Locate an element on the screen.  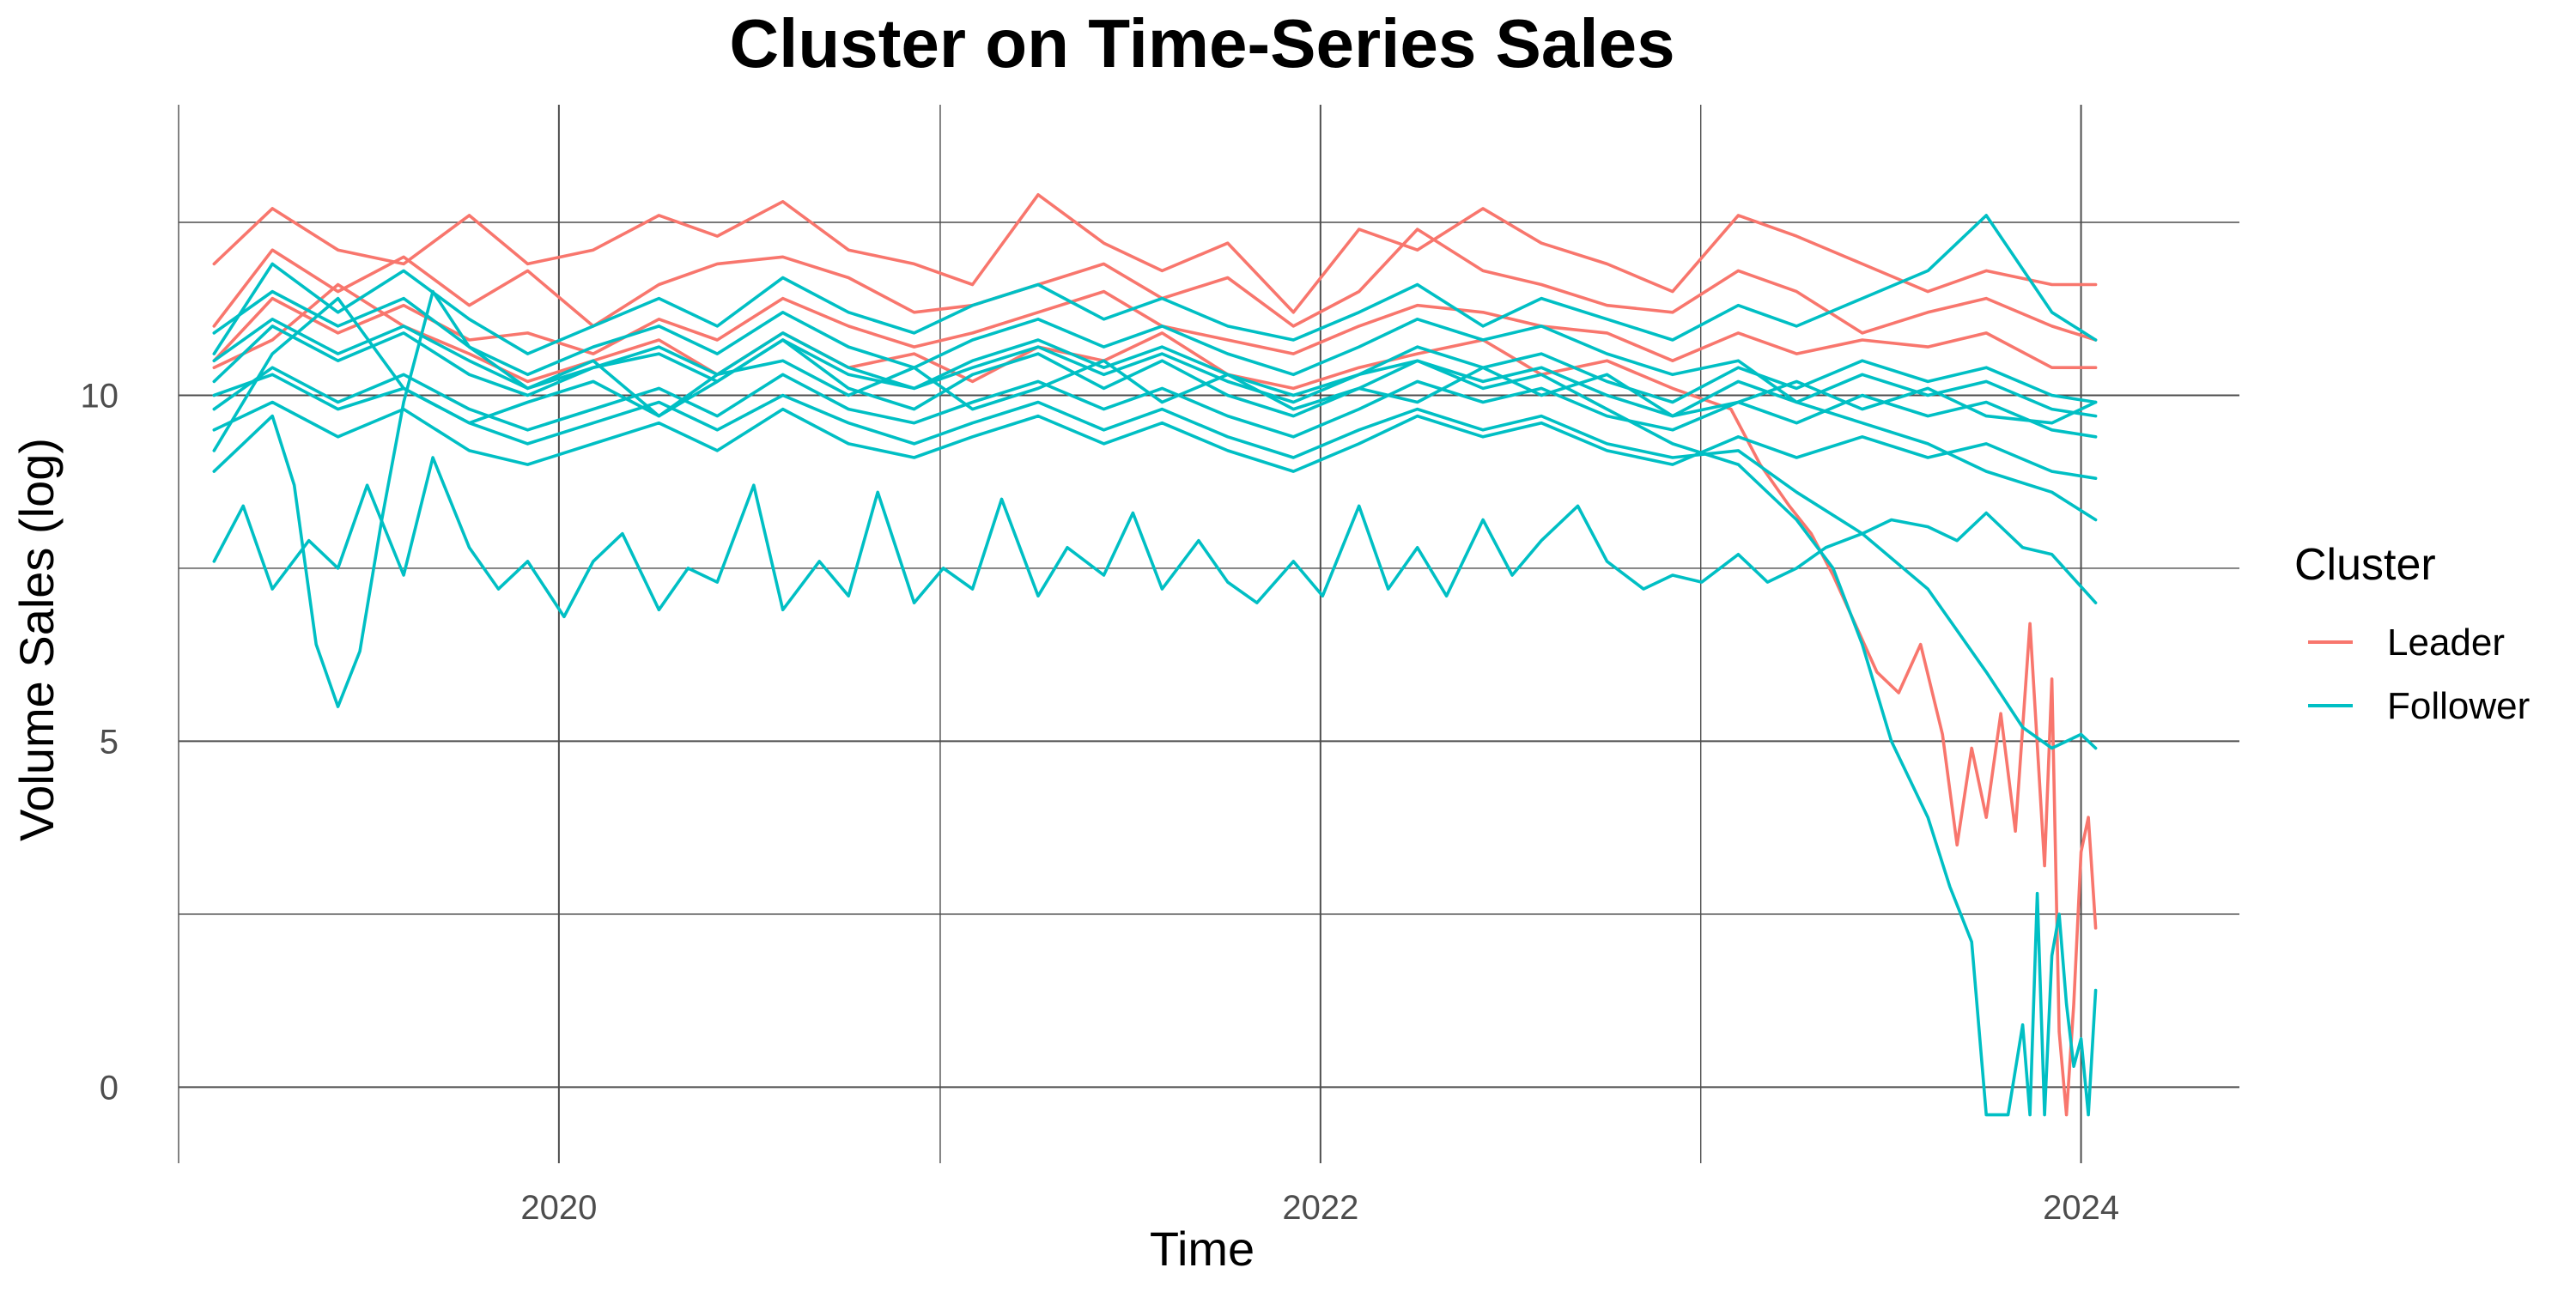
x-tick-label: 2024 is located at coordinates (2081, 1208).